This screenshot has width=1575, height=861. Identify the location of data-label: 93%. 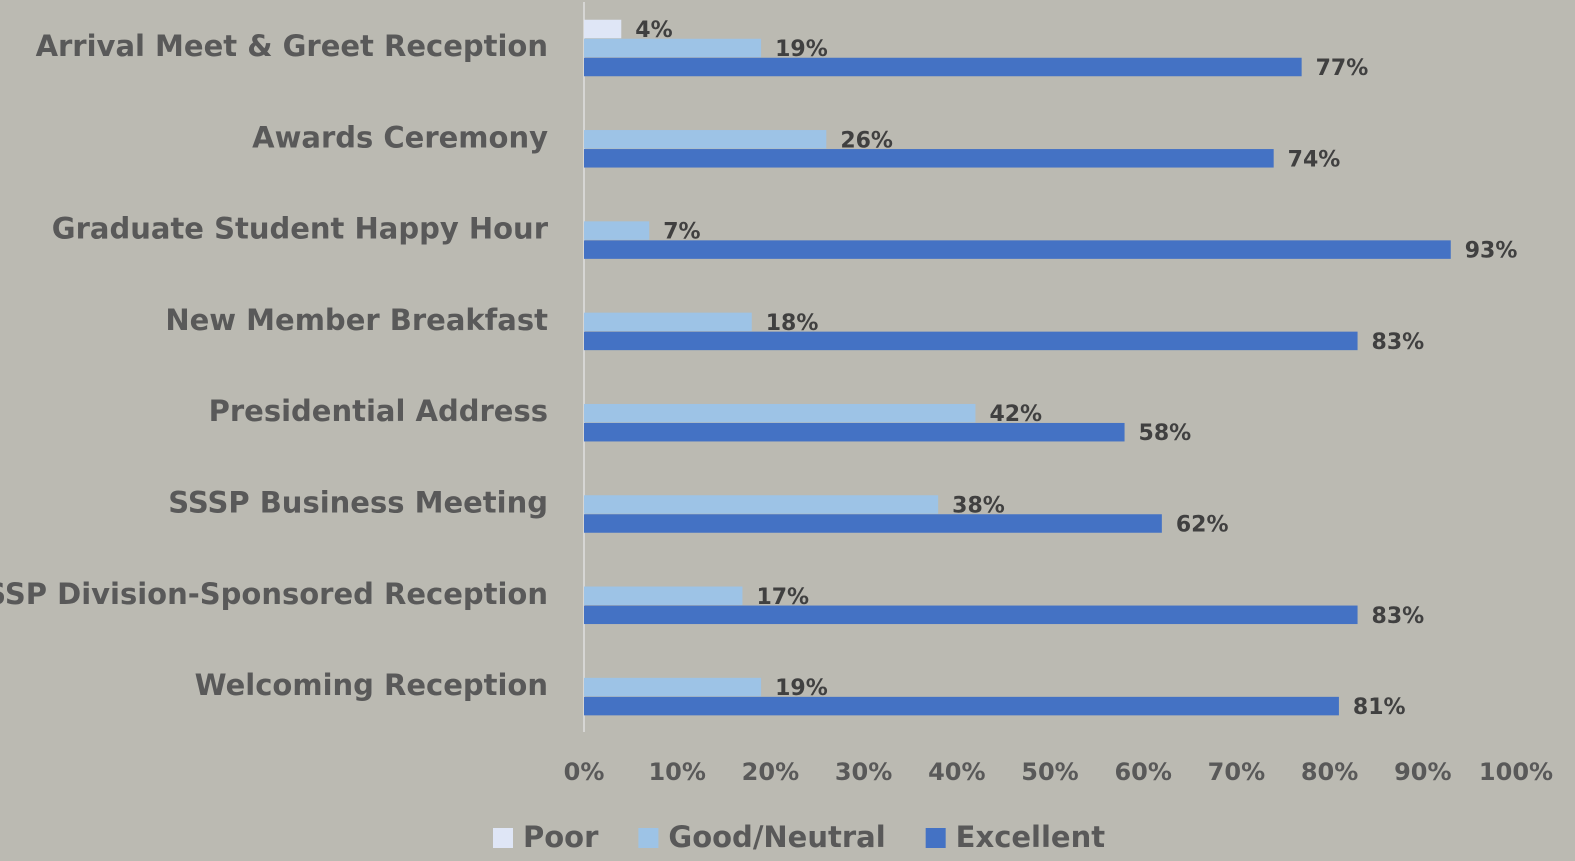
(1491, 251).